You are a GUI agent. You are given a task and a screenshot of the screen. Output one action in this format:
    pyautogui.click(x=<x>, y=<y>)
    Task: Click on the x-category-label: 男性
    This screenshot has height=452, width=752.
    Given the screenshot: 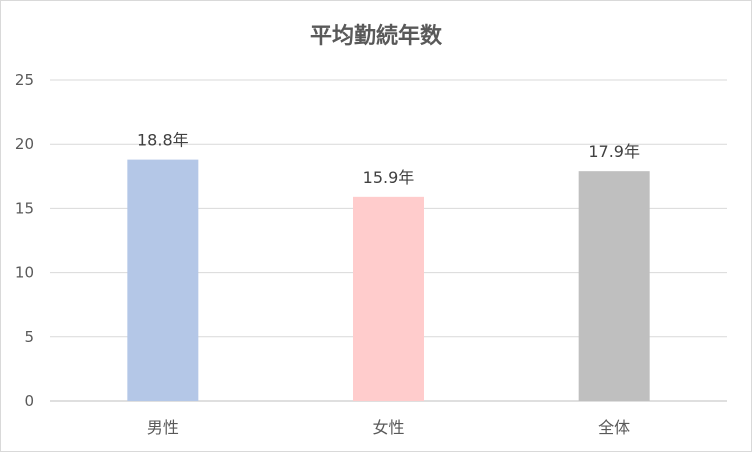 What is the action you would take?
    pyautogui.click(x=163, y=427)
    